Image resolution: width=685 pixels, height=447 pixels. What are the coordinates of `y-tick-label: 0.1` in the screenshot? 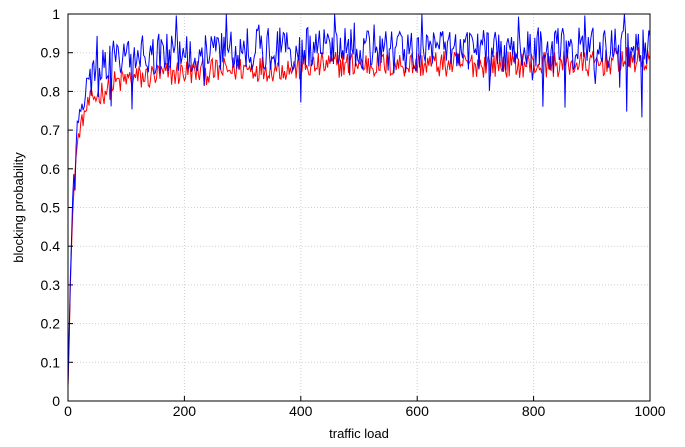 It's located at (51, 362).